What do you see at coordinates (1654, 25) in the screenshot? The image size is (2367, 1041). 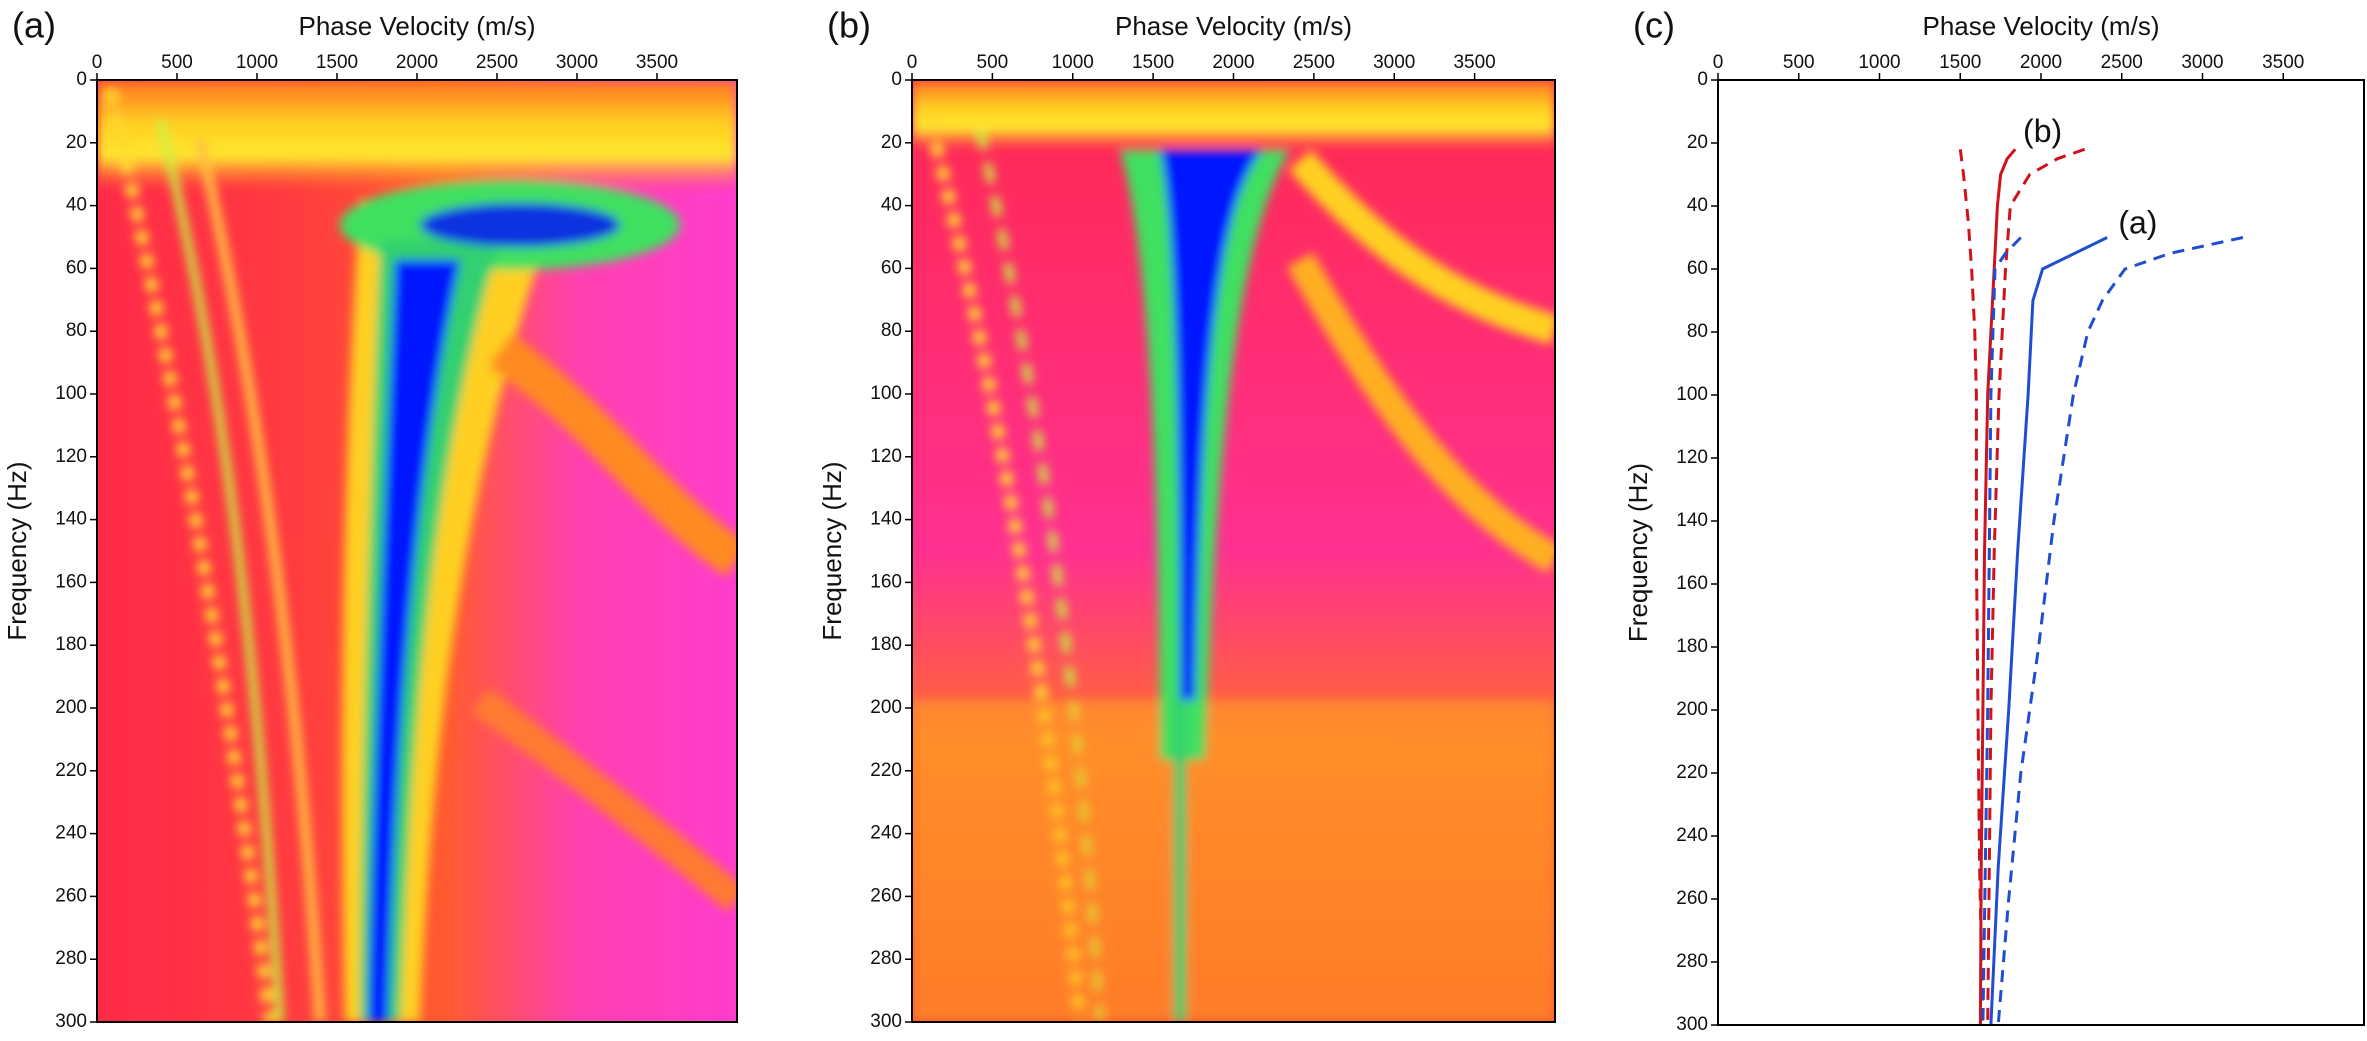 I see `panel-label: (c)` at bounding box center [1654, 25].